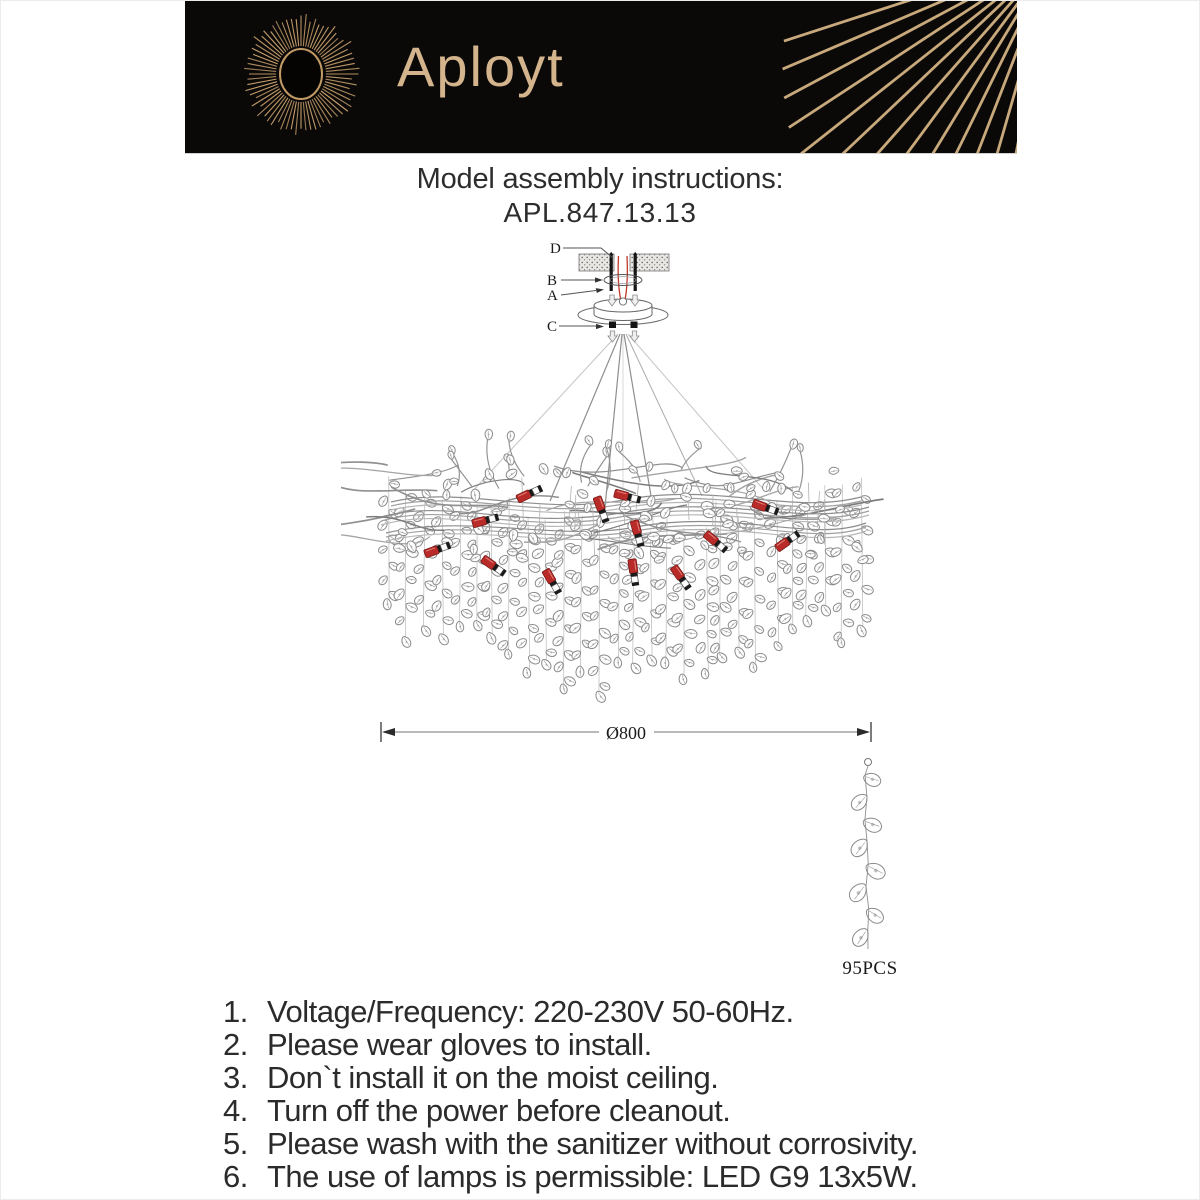 This screenshot has width=1200, height=1200. What do you see at coordinates (635, 253) in the screenshot?
I see `anchor-bolt-right` at bounding box center [635, 253].